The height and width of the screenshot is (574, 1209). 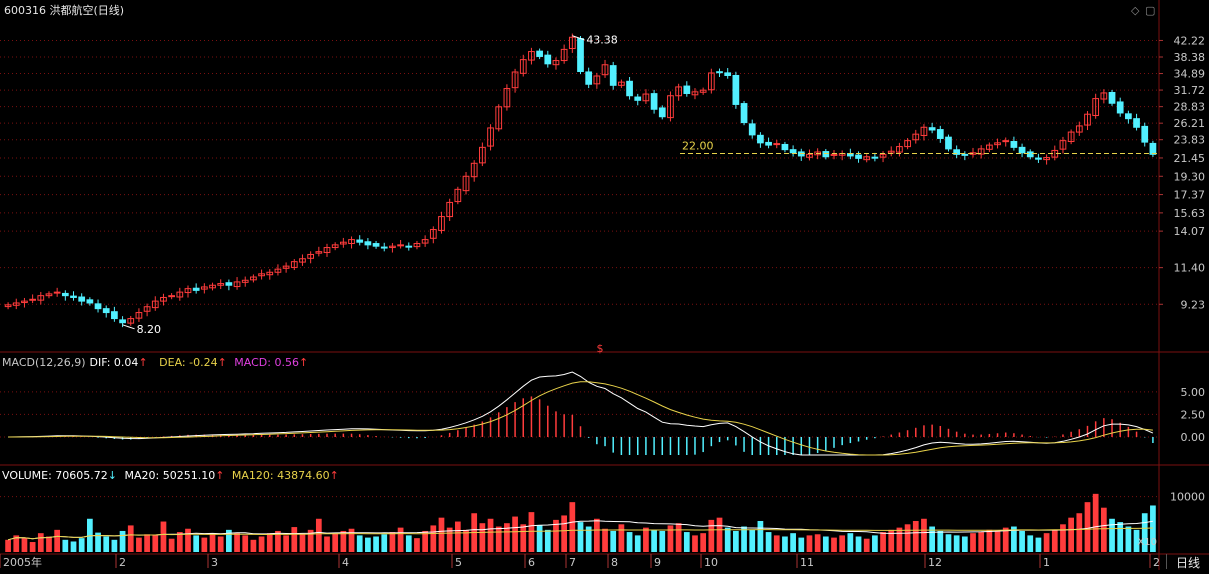 What do you see at coordinates (22, 562) in the screenshot?
I see `x-tick-label: 2005年` at bounding box center [22, 562].